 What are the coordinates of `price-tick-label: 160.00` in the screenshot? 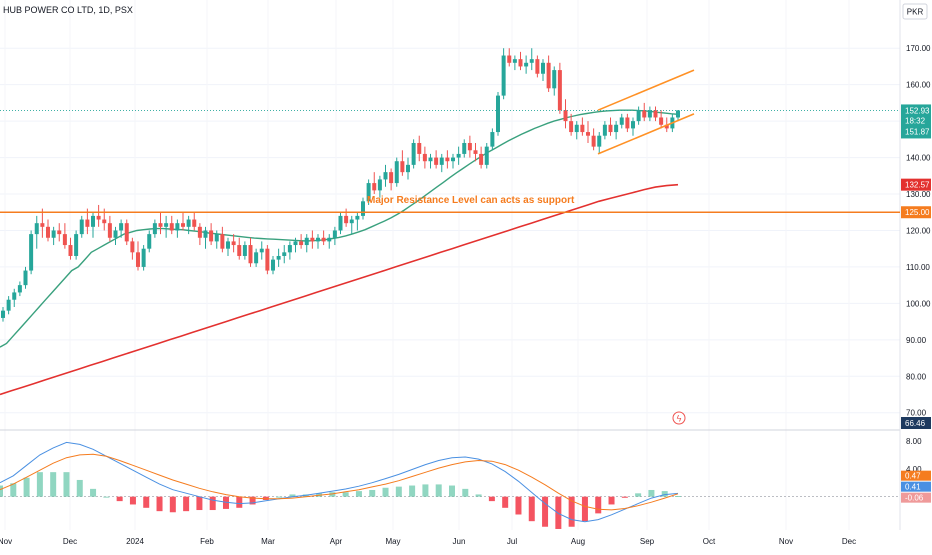 It's located at (918, 85).